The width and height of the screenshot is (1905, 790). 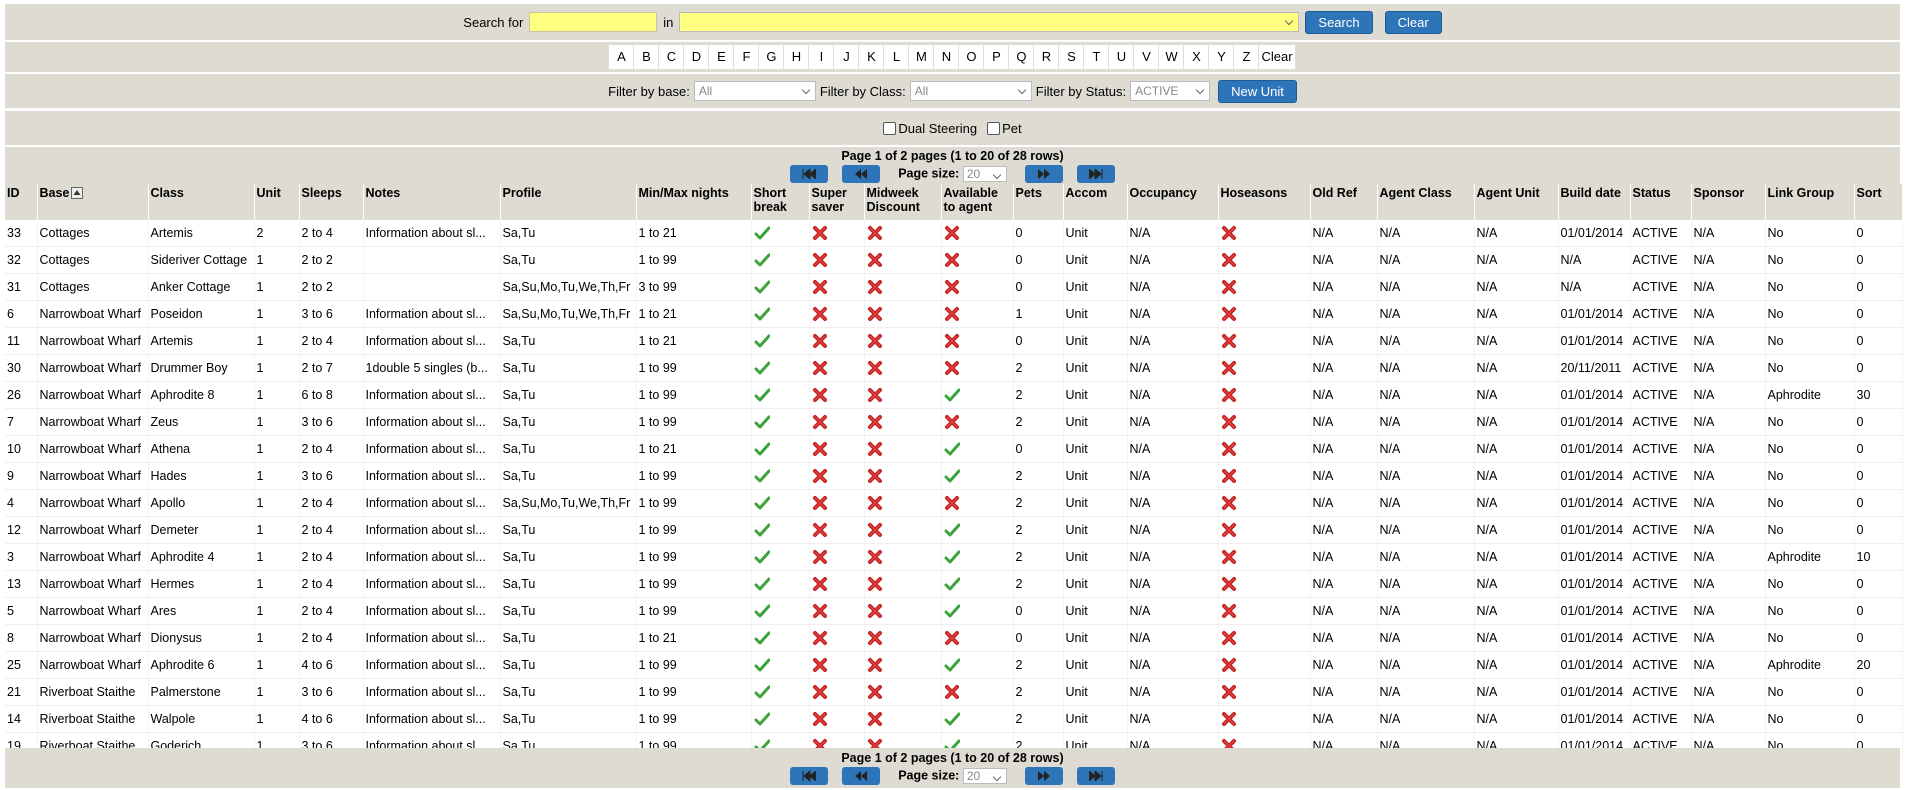 What do you see at coordinates (593, 22) in the screenshot?
I see `search-input` at bounding box center [593, 22].